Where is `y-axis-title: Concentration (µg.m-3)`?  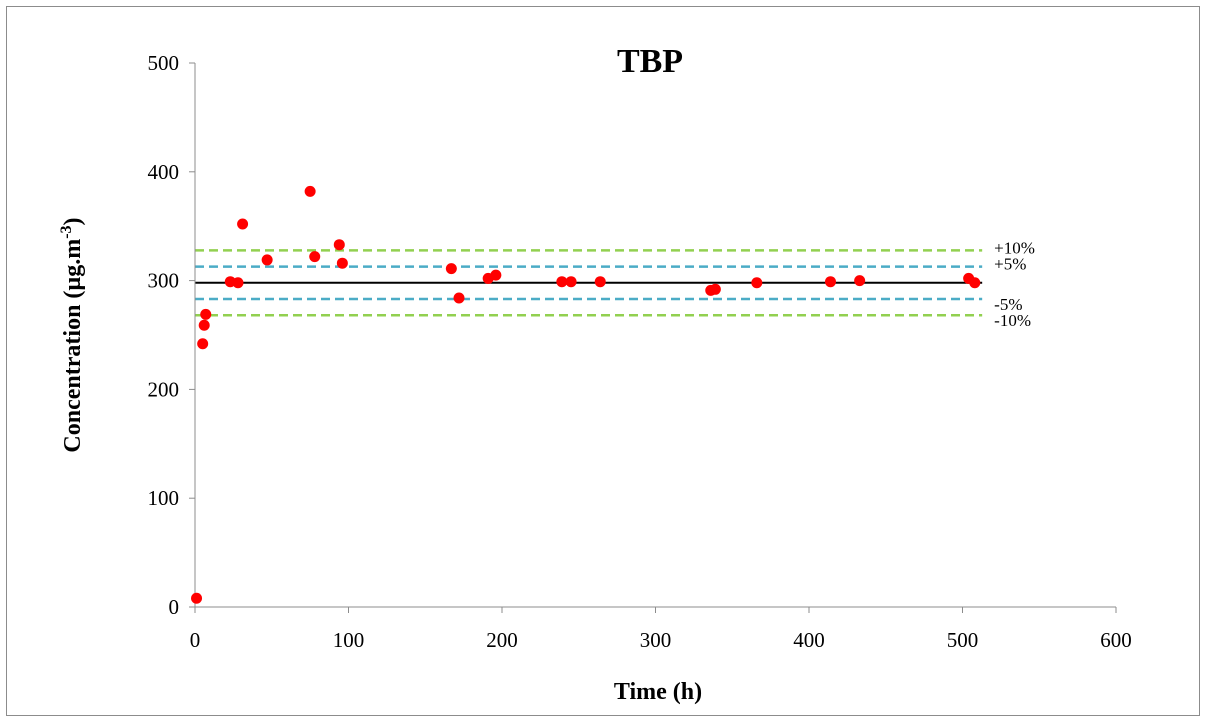
y-axis-title: Concentration (µg.m-3) is located at coordinates (72, 334).